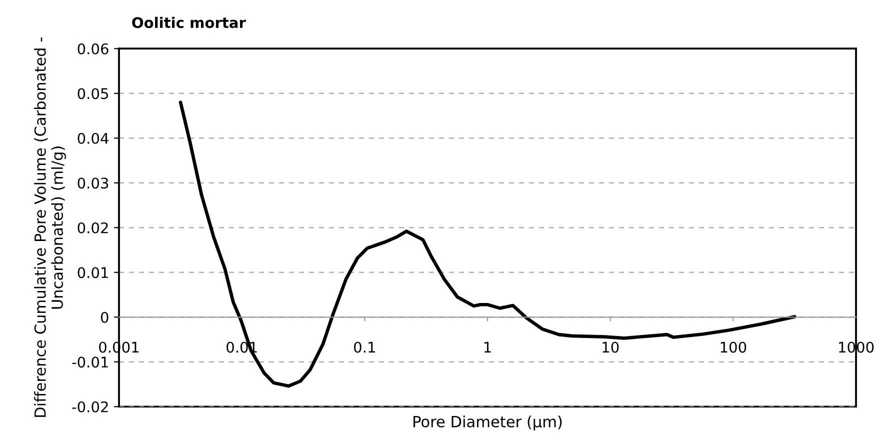 The image size is (888, 442). Describe the element at coordinates (93, 183) in the screenshot. I see `y-tick-label: 0.03` at that location.